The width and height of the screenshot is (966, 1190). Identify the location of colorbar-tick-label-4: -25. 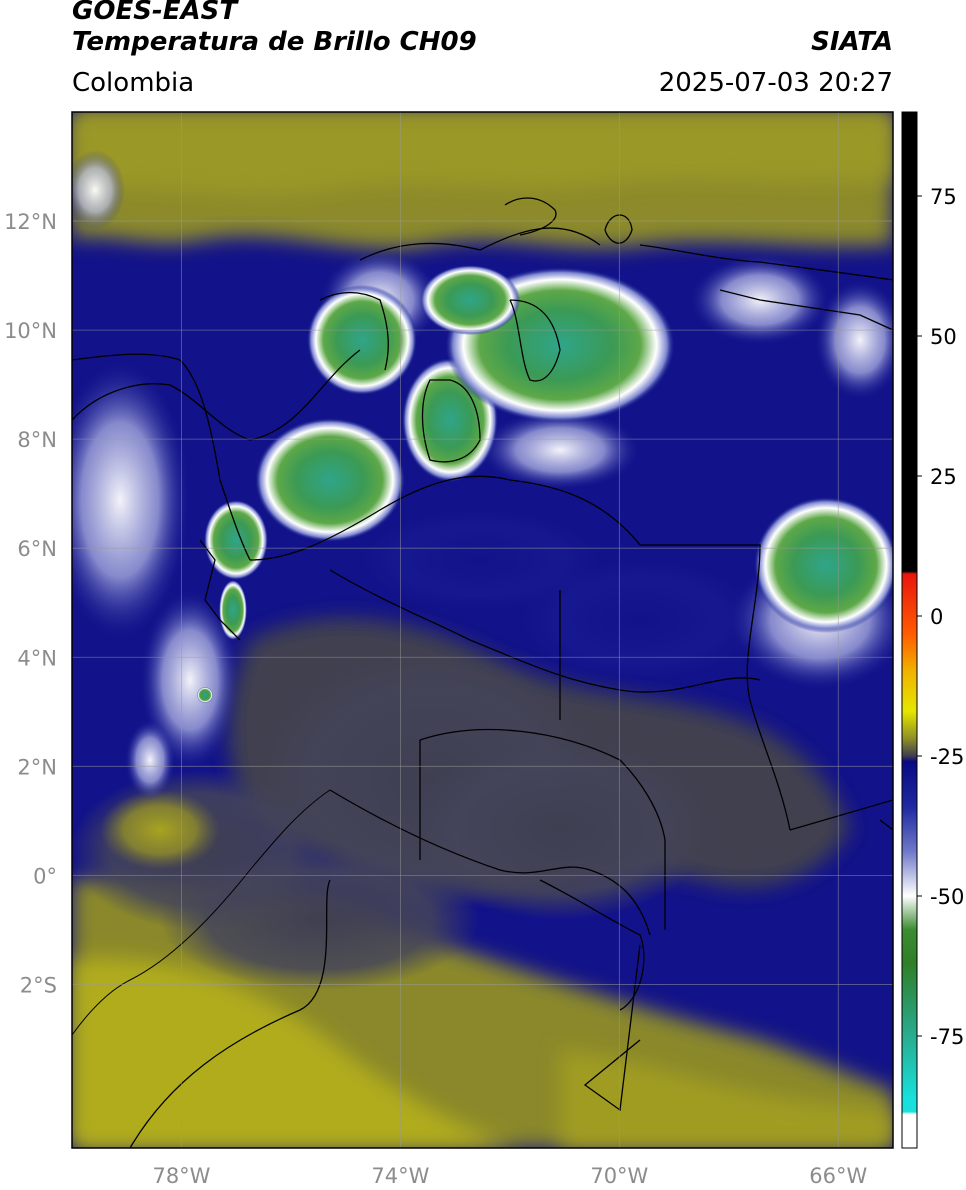
(947, 757).